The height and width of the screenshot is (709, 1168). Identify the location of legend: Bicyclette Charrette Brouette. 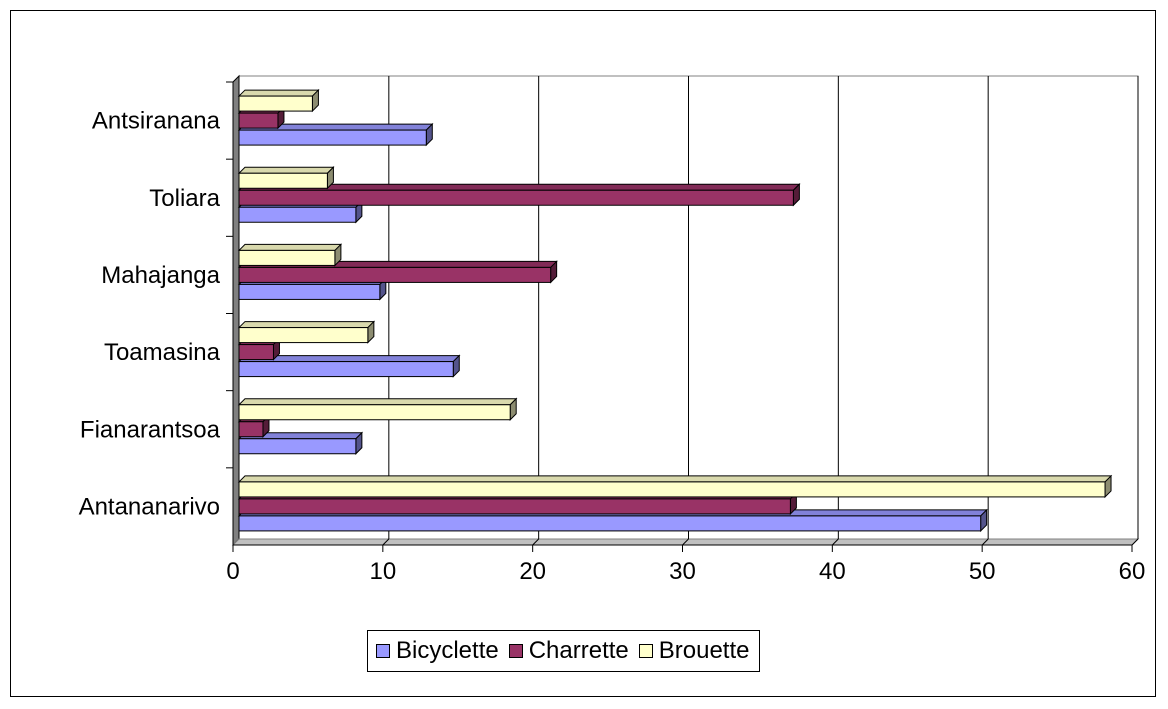
(564, 651).